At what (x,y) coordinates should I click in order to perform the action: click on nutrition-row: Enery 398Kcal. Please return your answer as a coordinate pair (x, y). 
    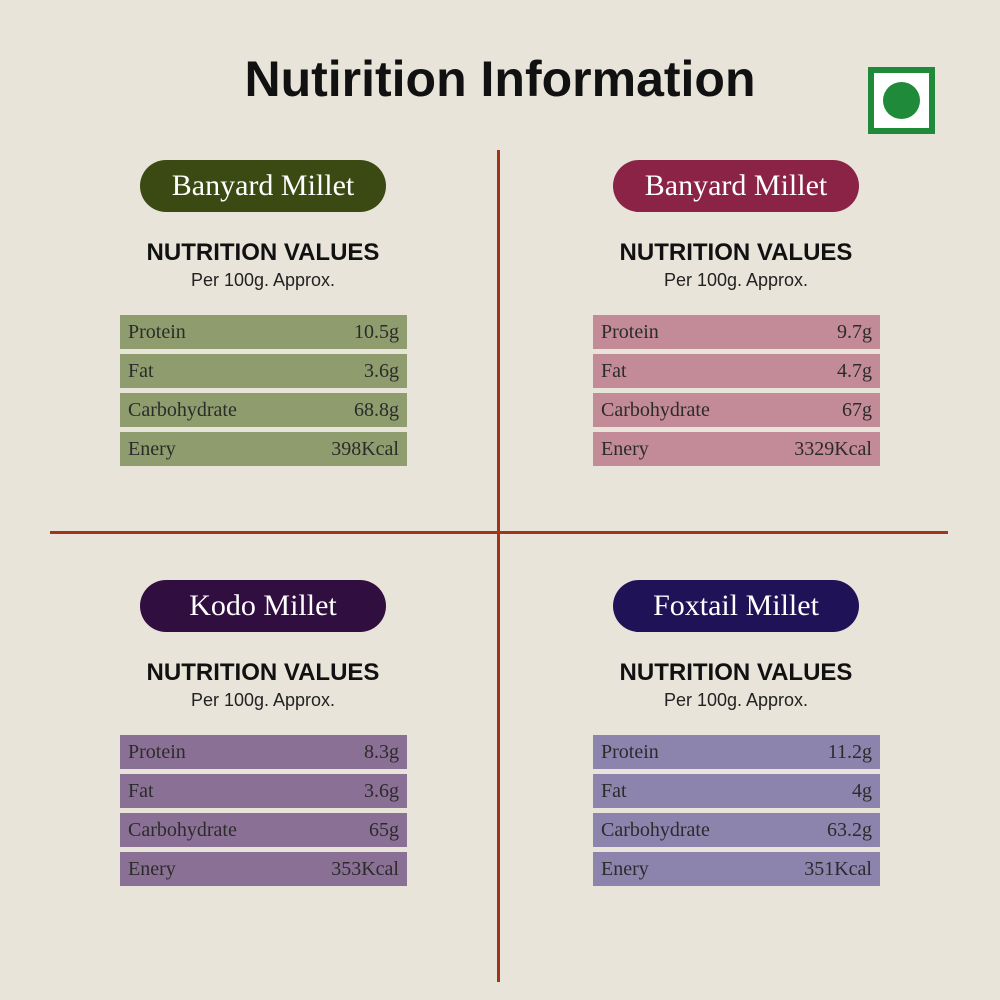
    Looking at the image, I should click on (263, 449).